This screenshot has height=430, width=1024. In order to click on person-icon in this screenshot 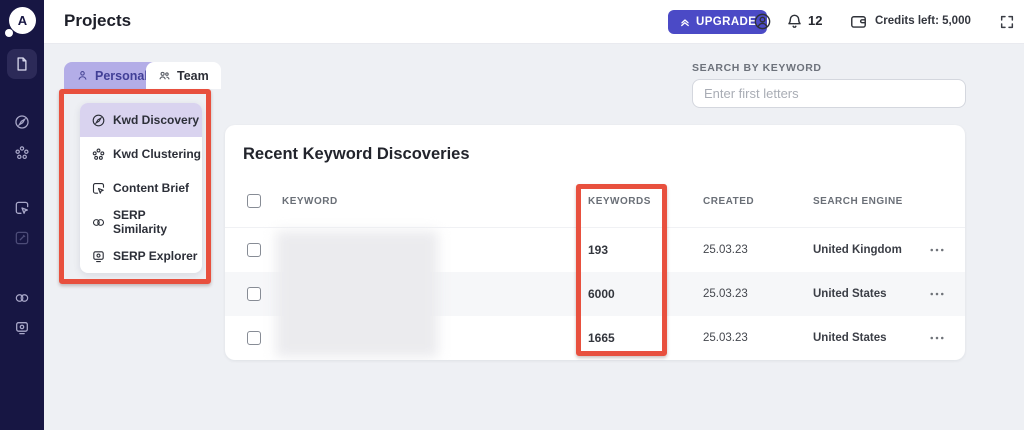, I will do `click(82, 75)`.